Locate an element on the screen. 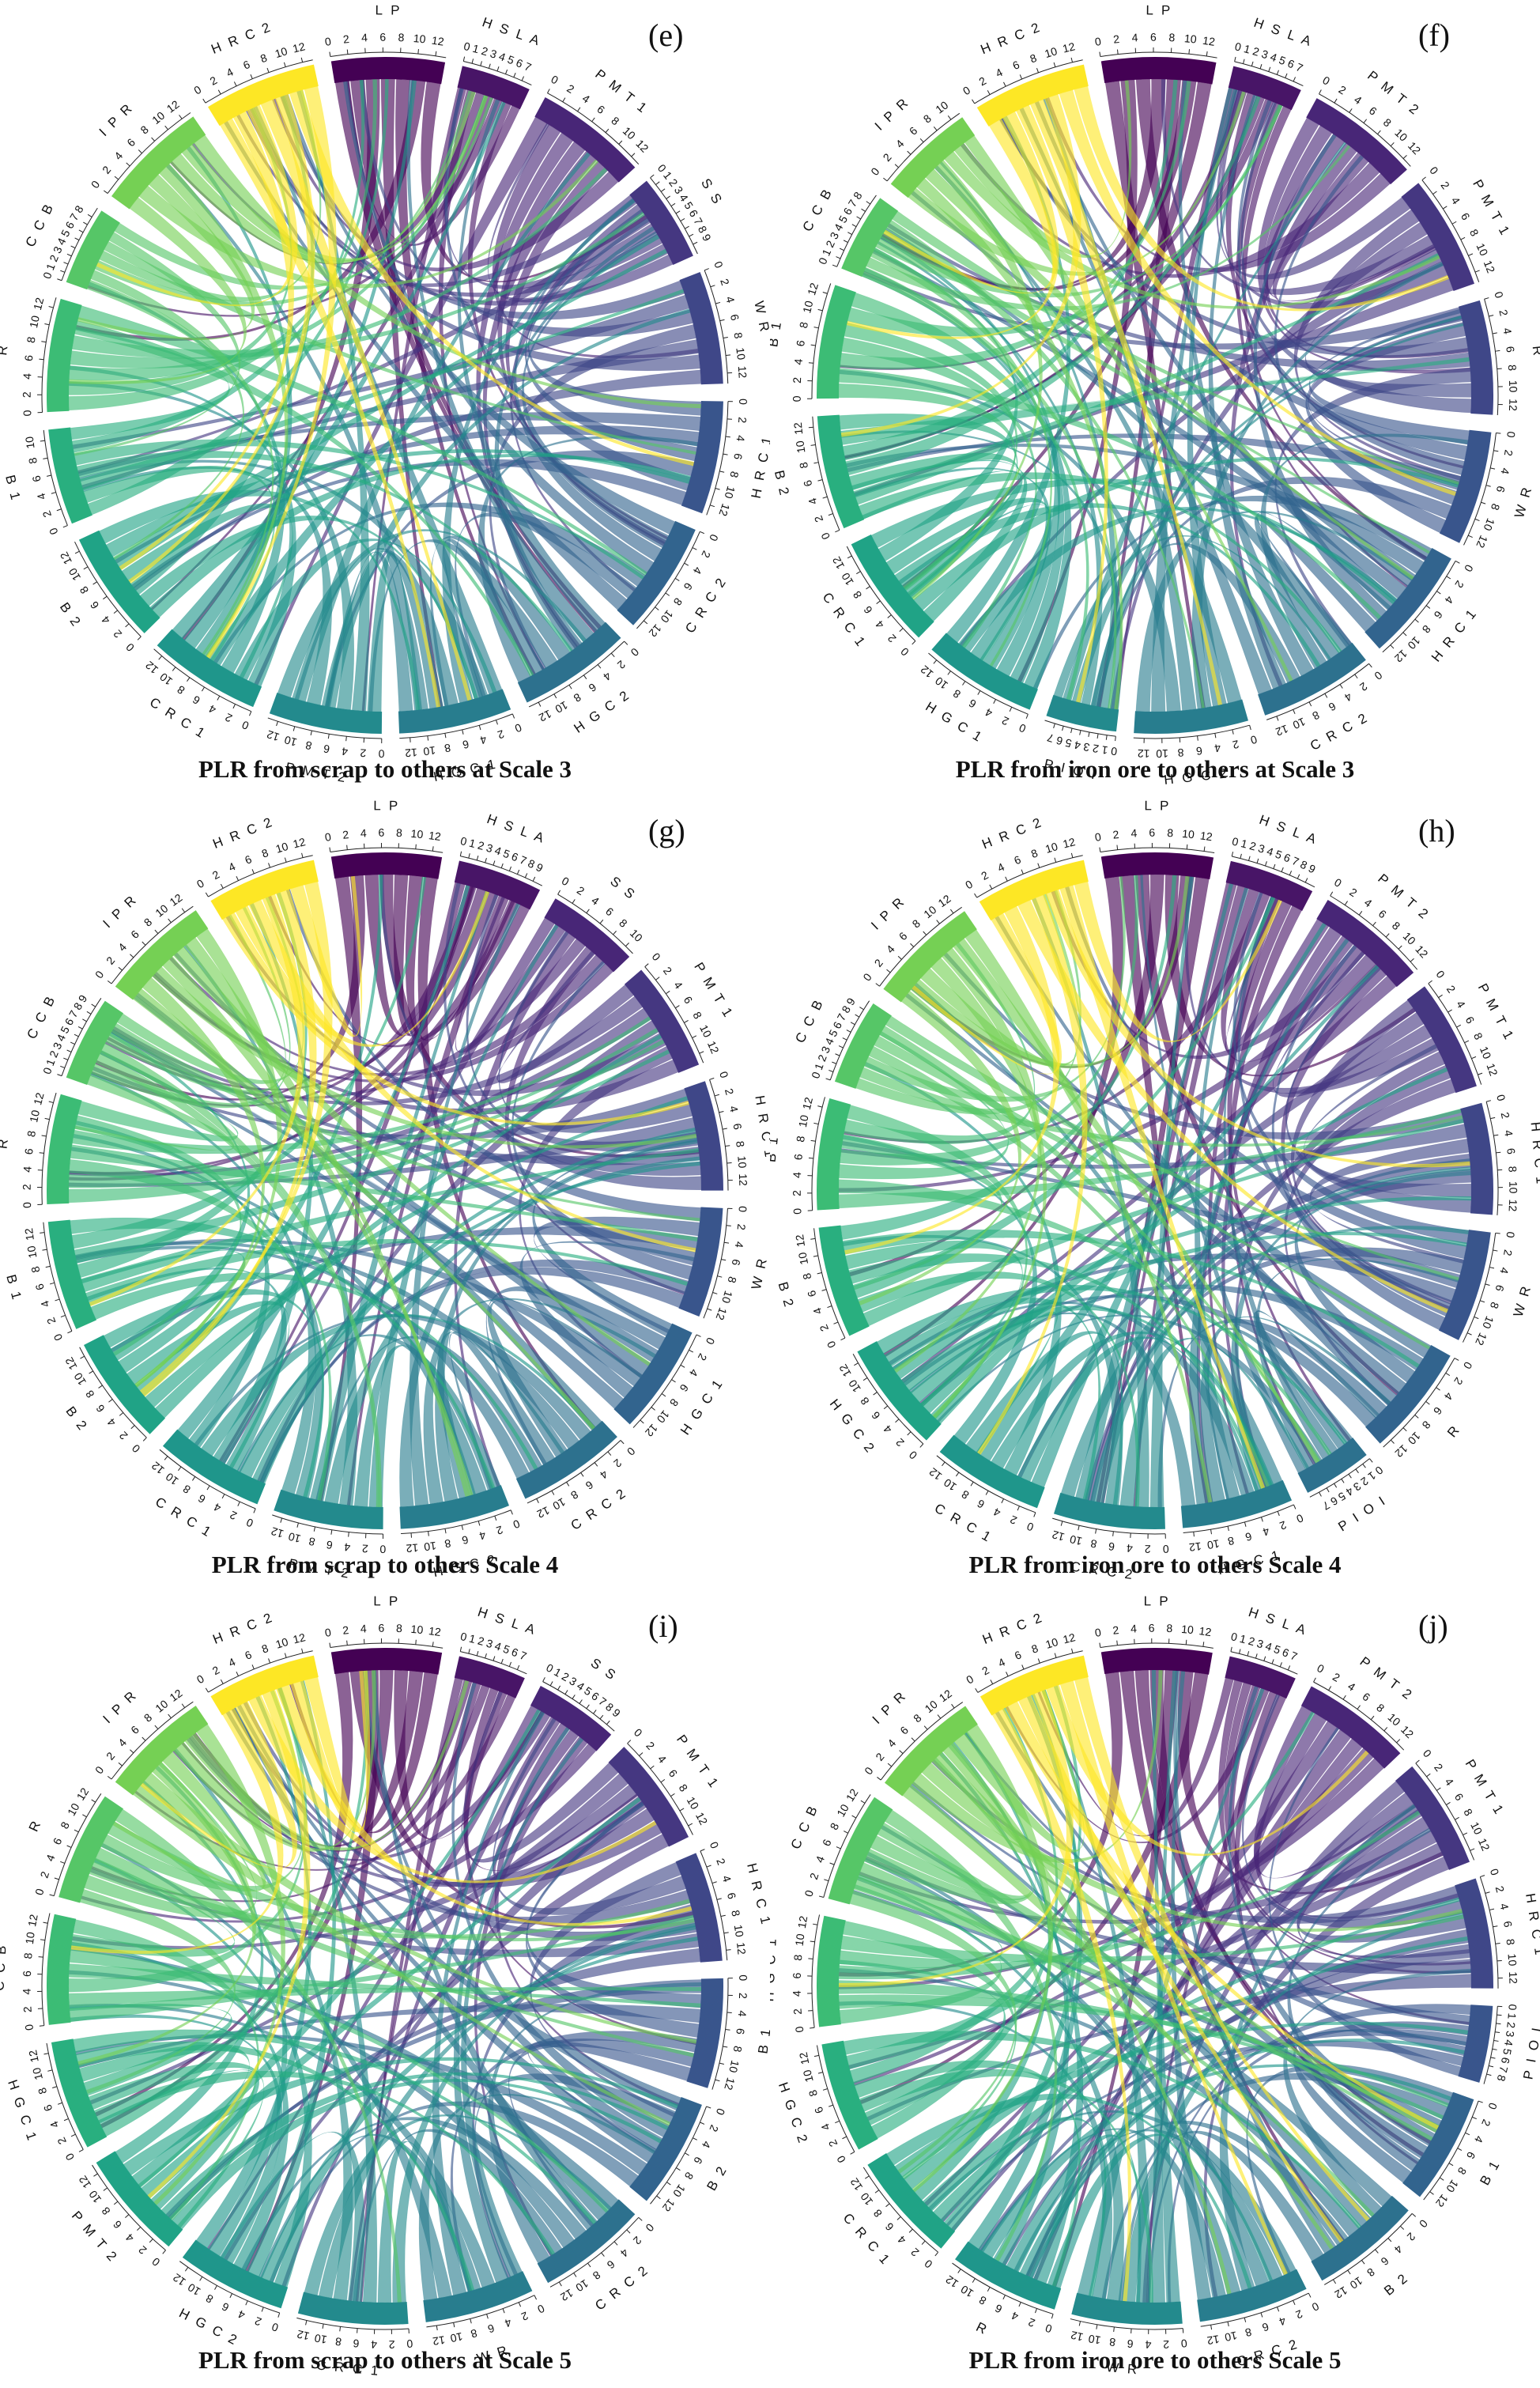 The image size is (1540, 2388). sector-label-ccb: C C B is located at coordinates (41, 225).